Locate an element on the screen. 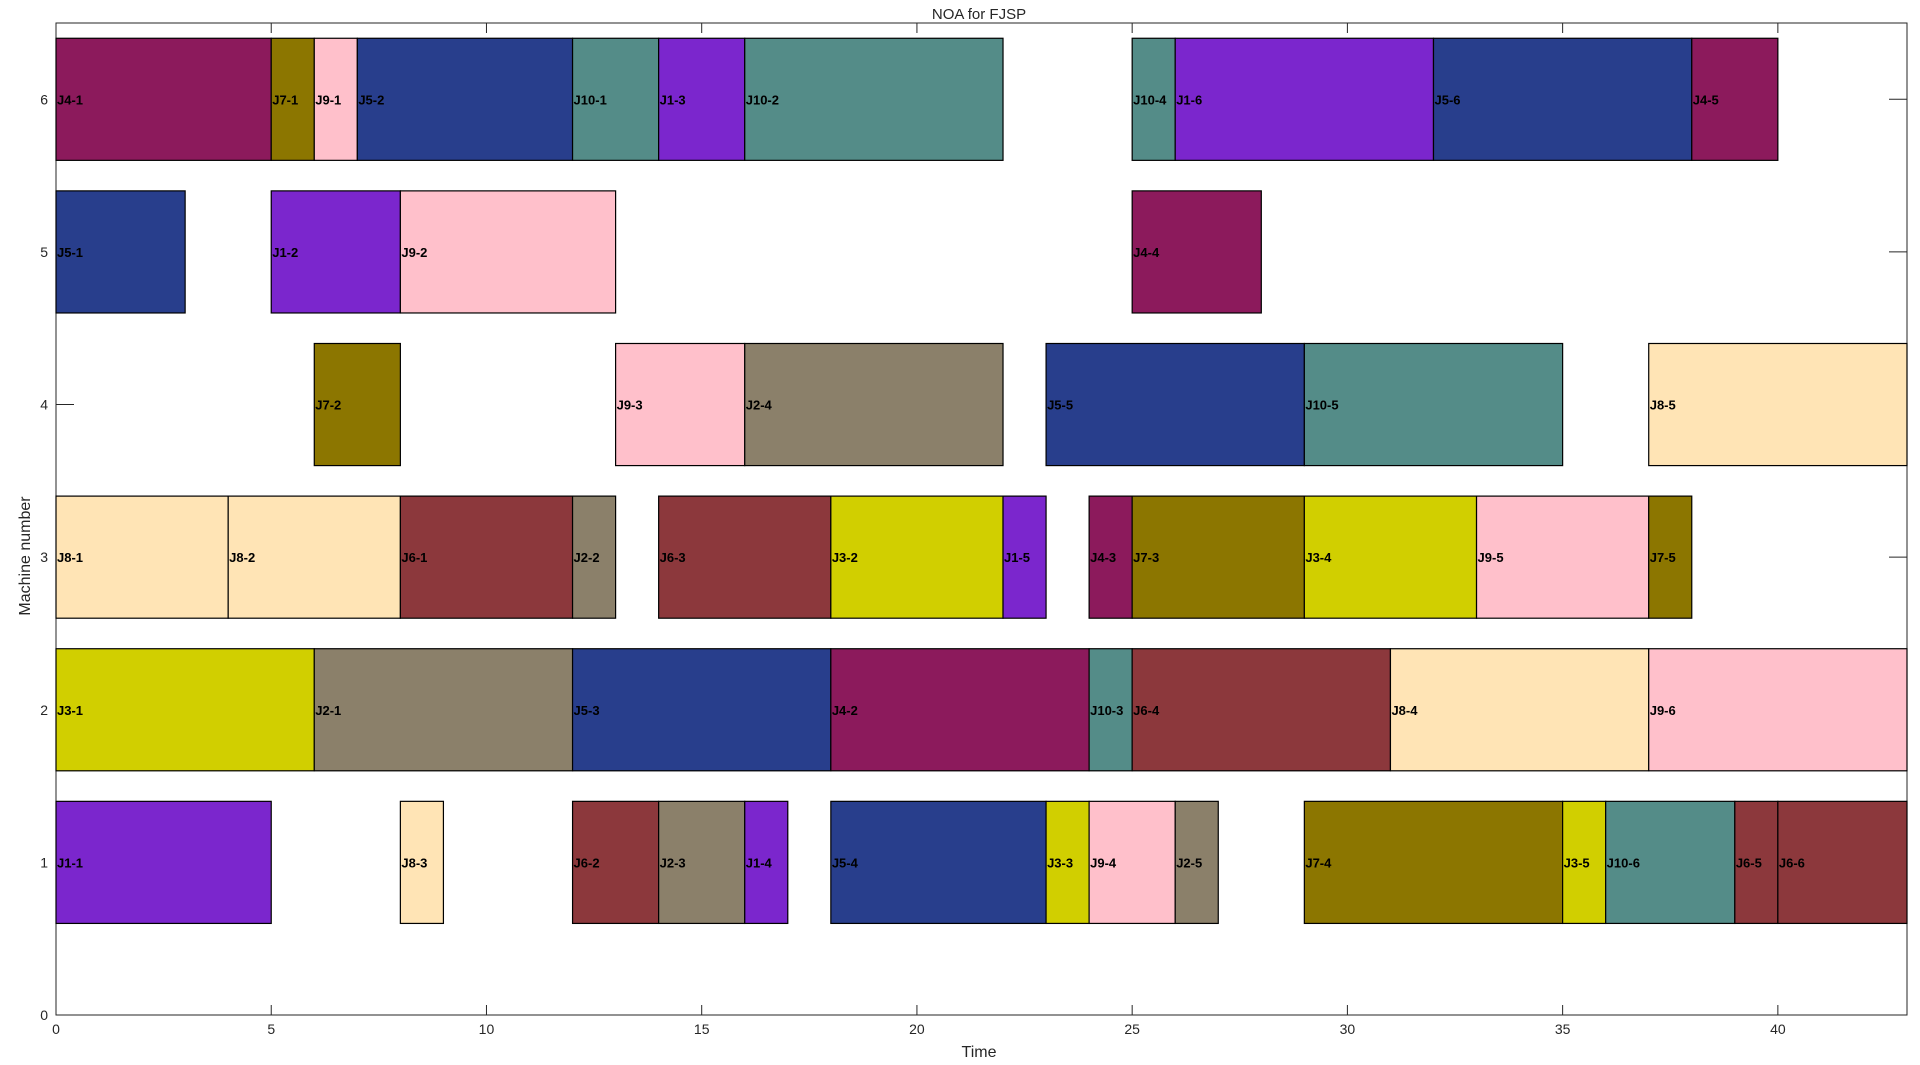  y-tick-label: 2 is located at coordinates (44, 710).